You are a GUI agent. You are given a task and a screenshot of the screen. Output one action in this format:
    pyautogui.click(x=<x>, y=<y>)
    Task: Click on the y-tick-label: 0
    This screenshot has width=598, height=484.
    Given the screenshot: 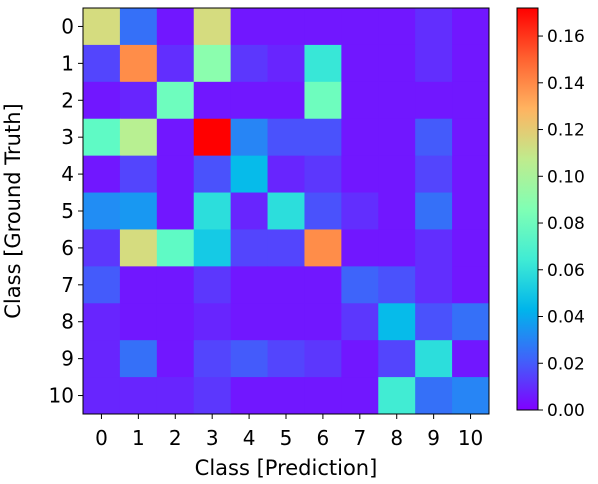 What is the action you would take?
    pyautogui.click(x=67, y=26)
    